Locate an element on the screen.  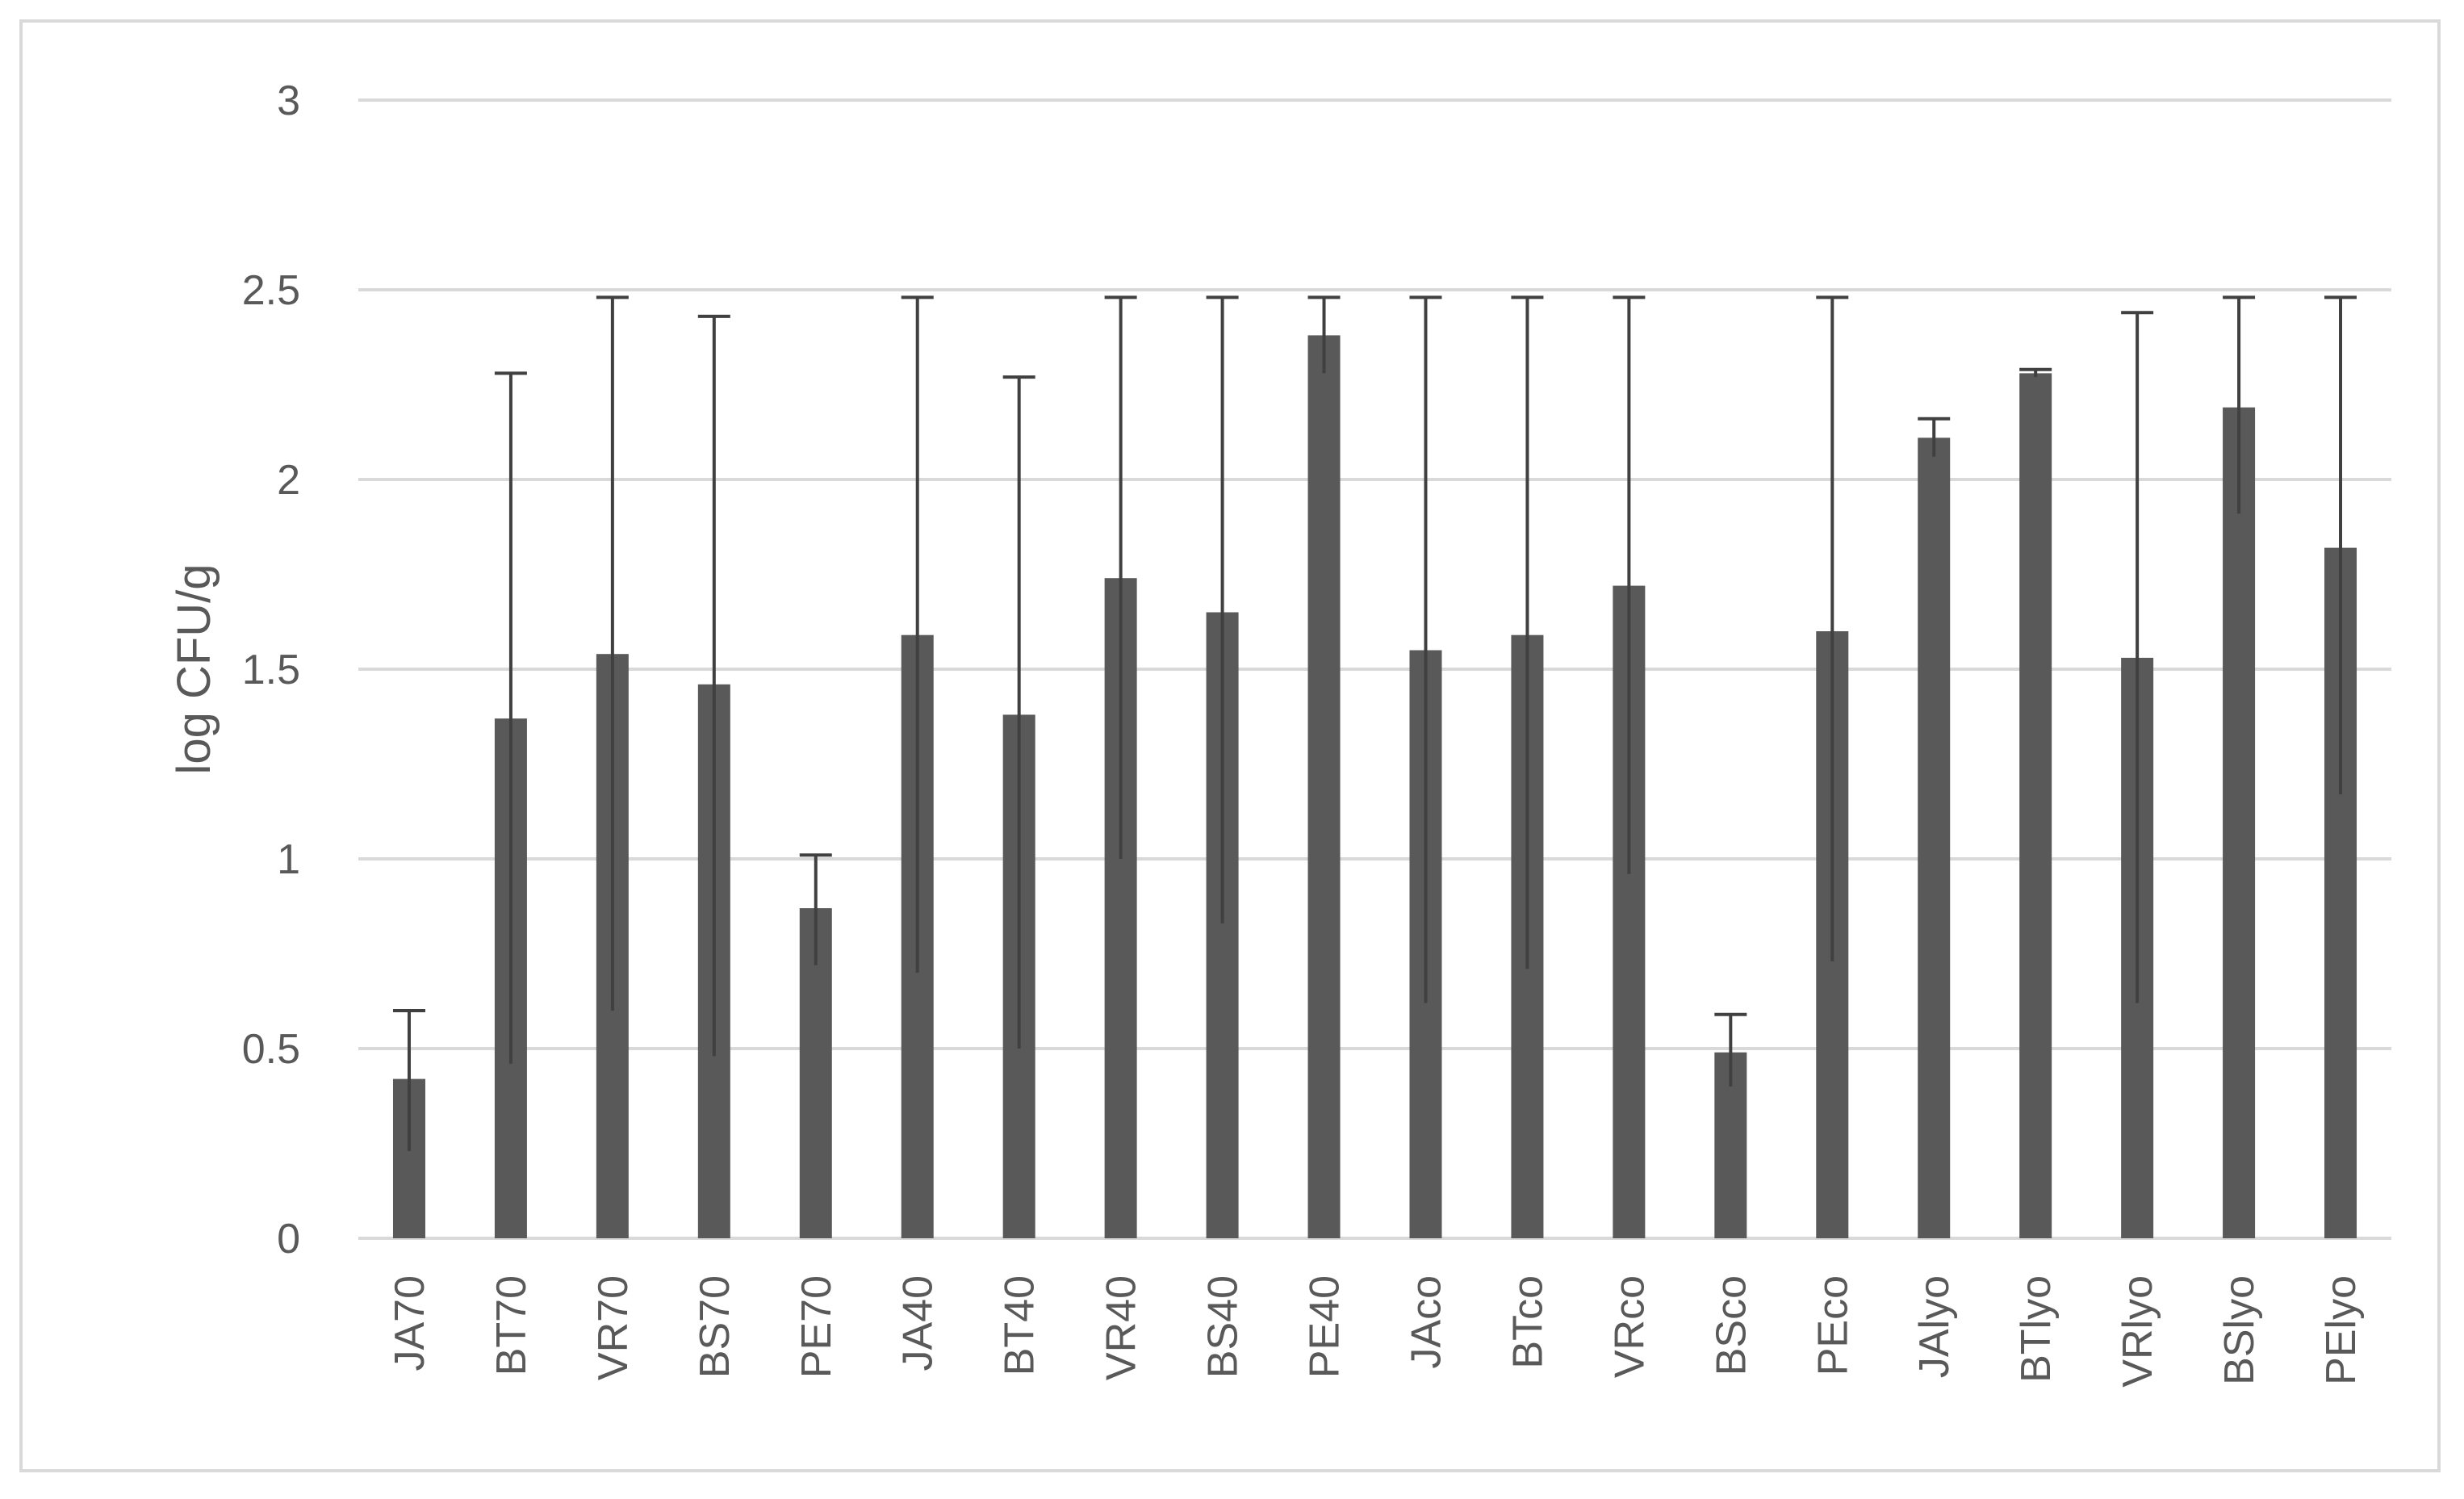
x-tick-label: BTco is located at coordinates (1527, 1322).